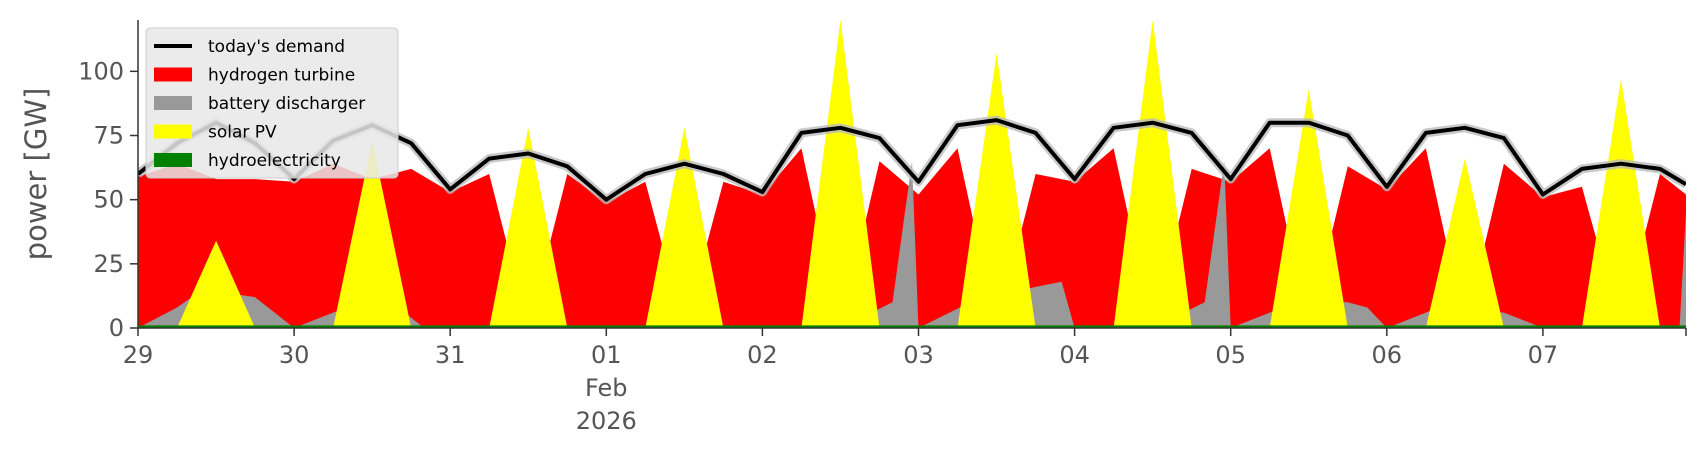 The image size is (1706, 460). I want to click on y-axis-ticks: 0 25 50 75 100, so click(108, 199).